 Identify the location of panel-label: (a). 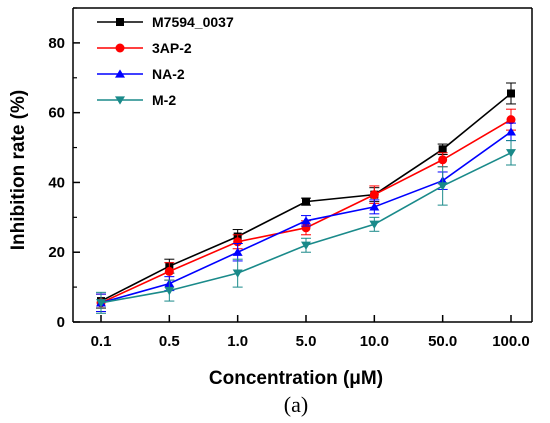
(296, 404).